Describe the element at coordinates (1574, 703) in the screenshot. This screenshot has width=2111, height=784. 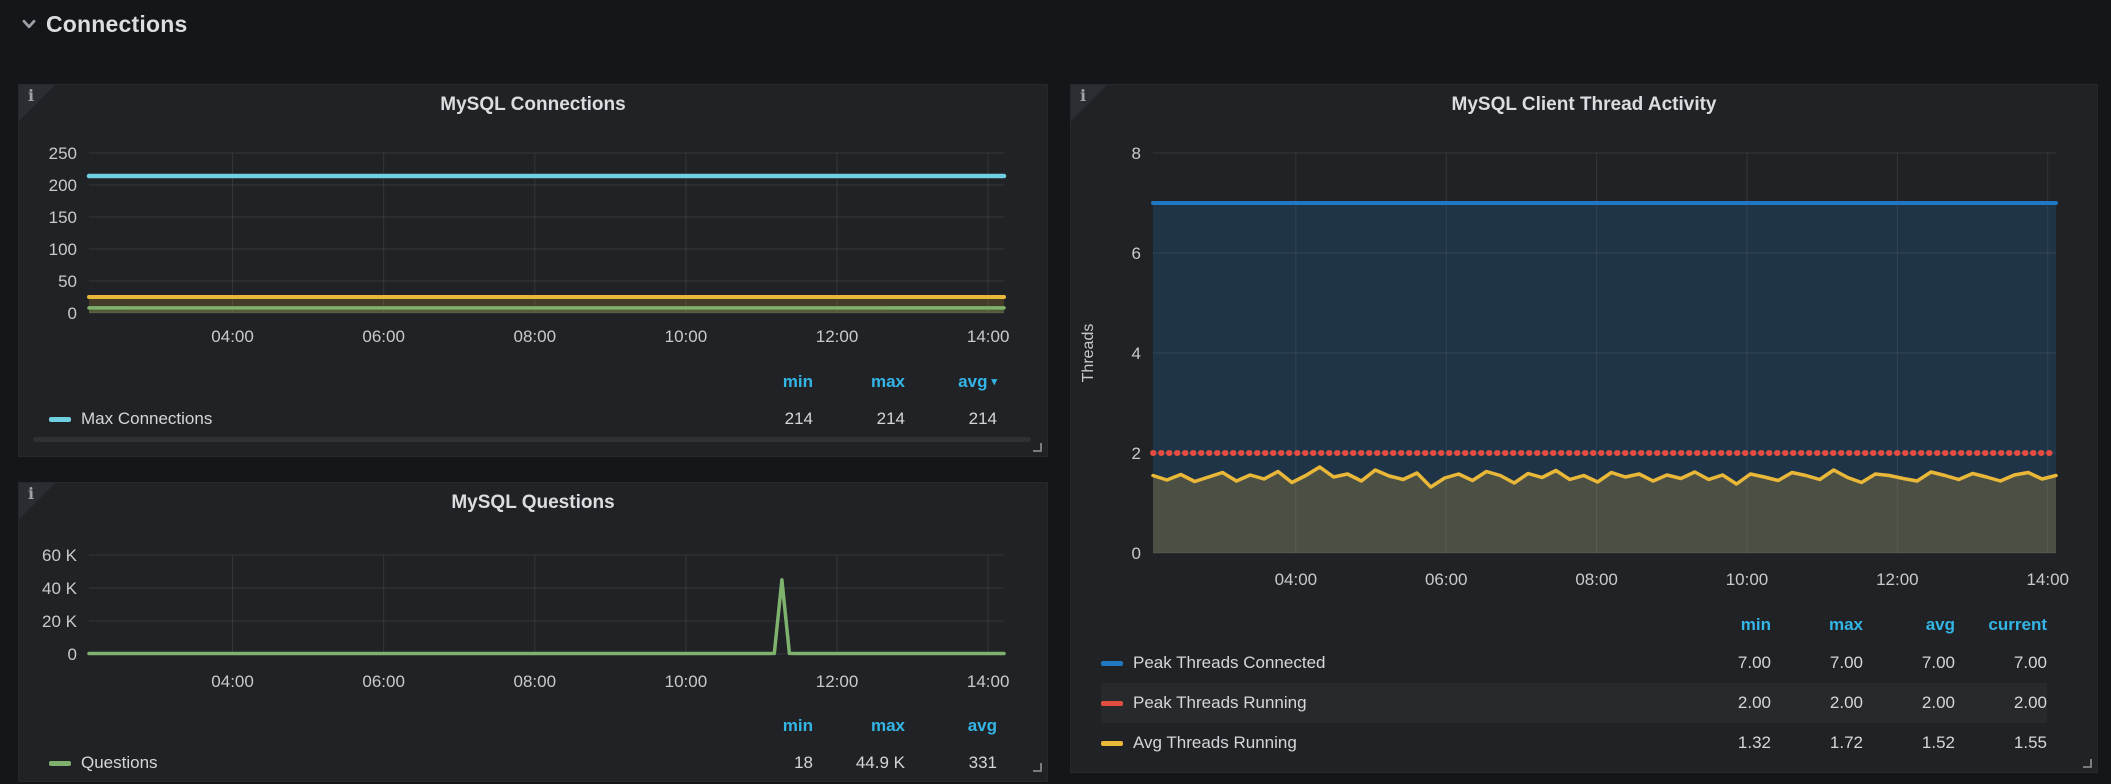
I see `legend-row: Peak Threads Running 2.00 2.00 2.00 2.00` at that location.